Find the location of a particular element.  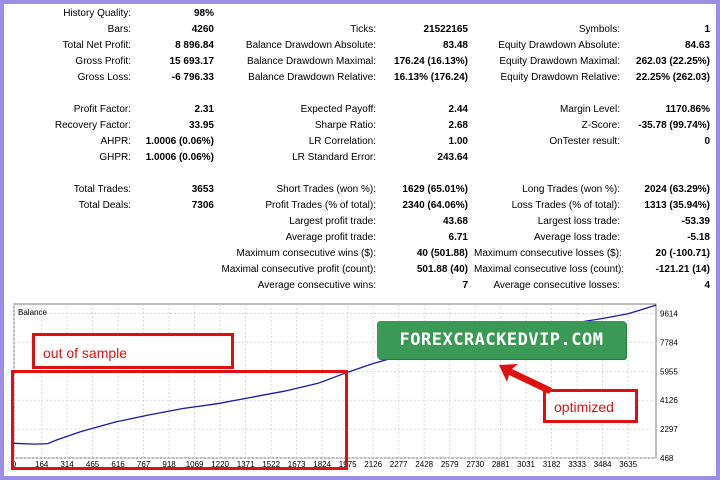

x-tick-label: 465 is located at coordinates (93, 464).